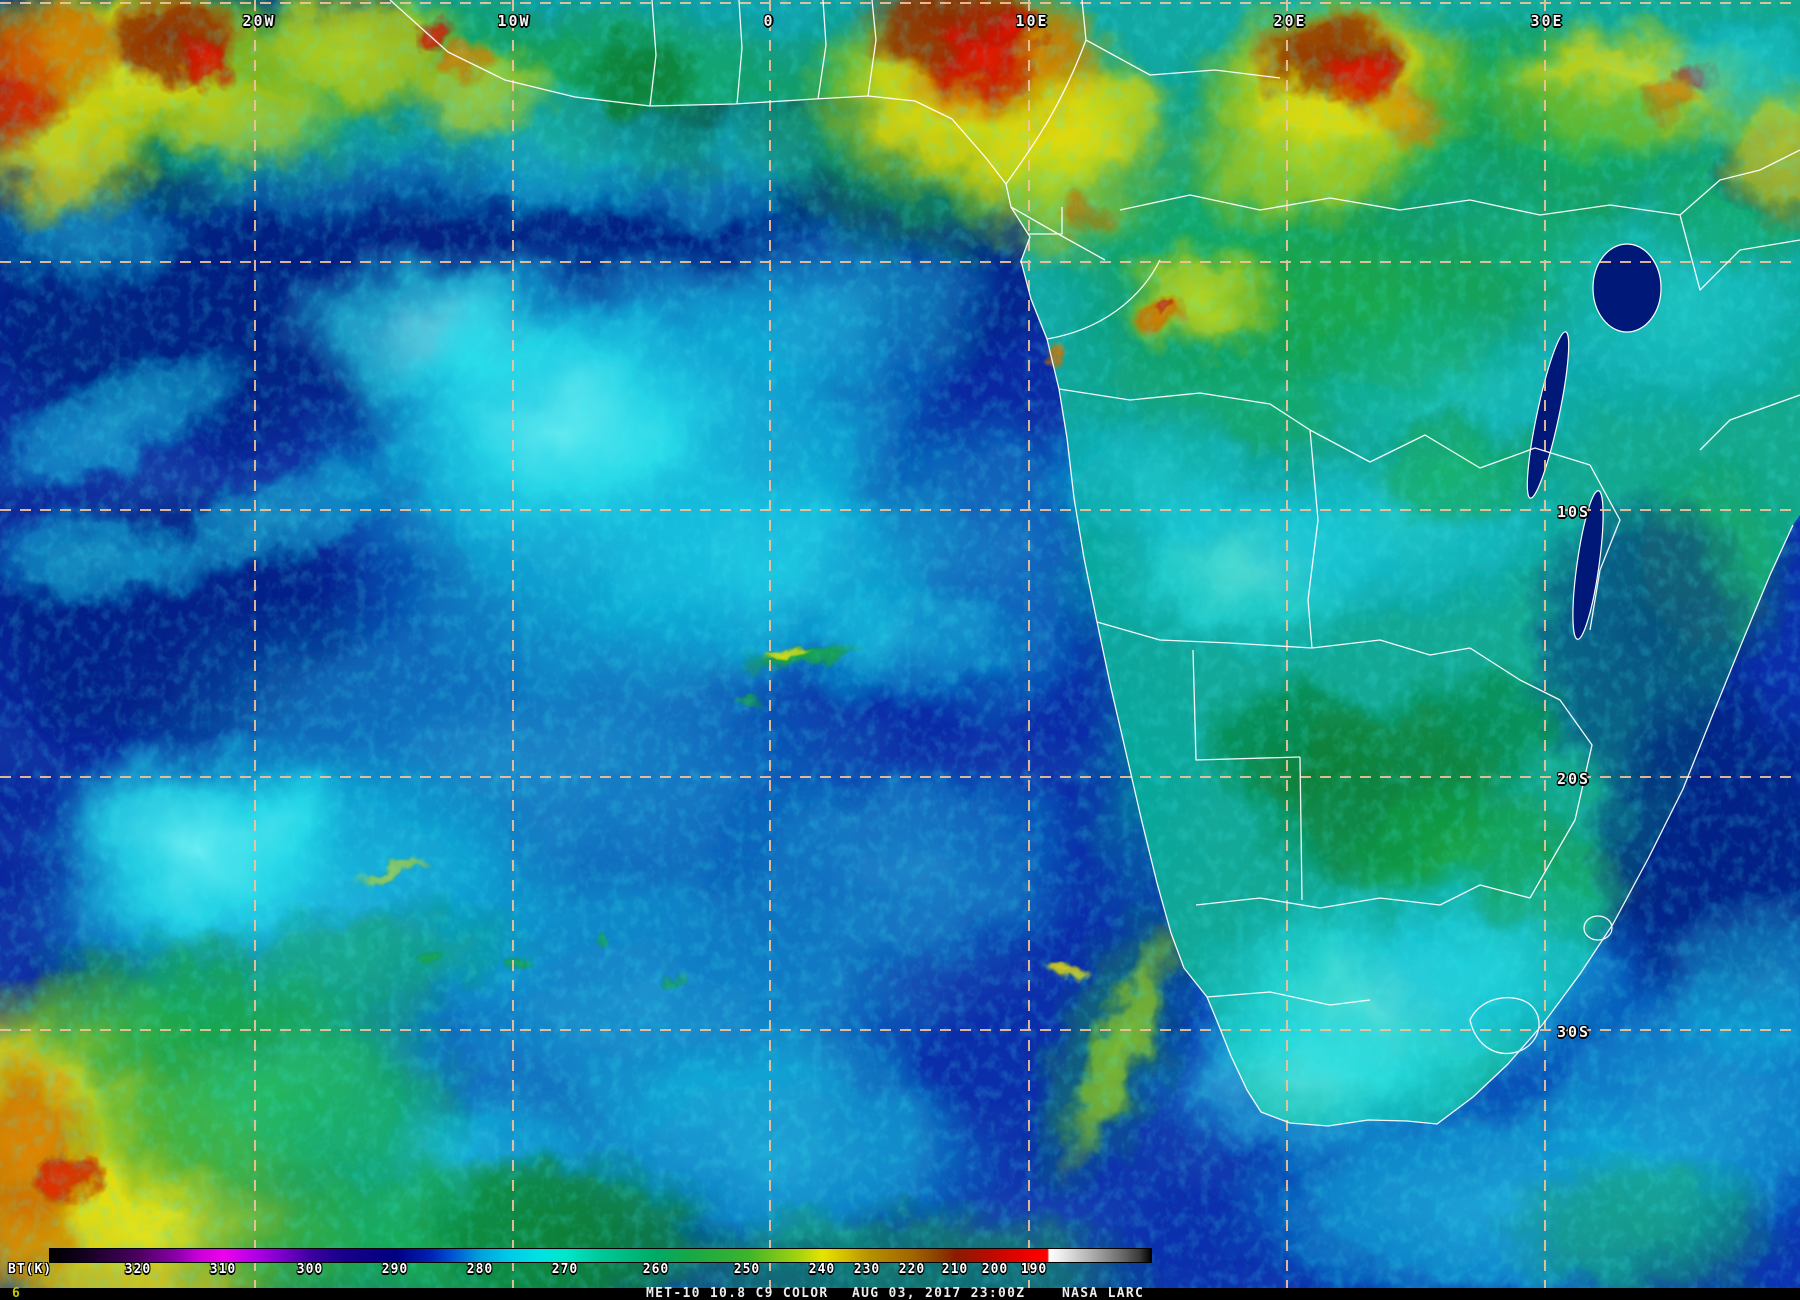  What do you see at coordinates (514, 21) in the screenshot?
I see `lon-label-10w: 10W` at bounding box center [514, 21].